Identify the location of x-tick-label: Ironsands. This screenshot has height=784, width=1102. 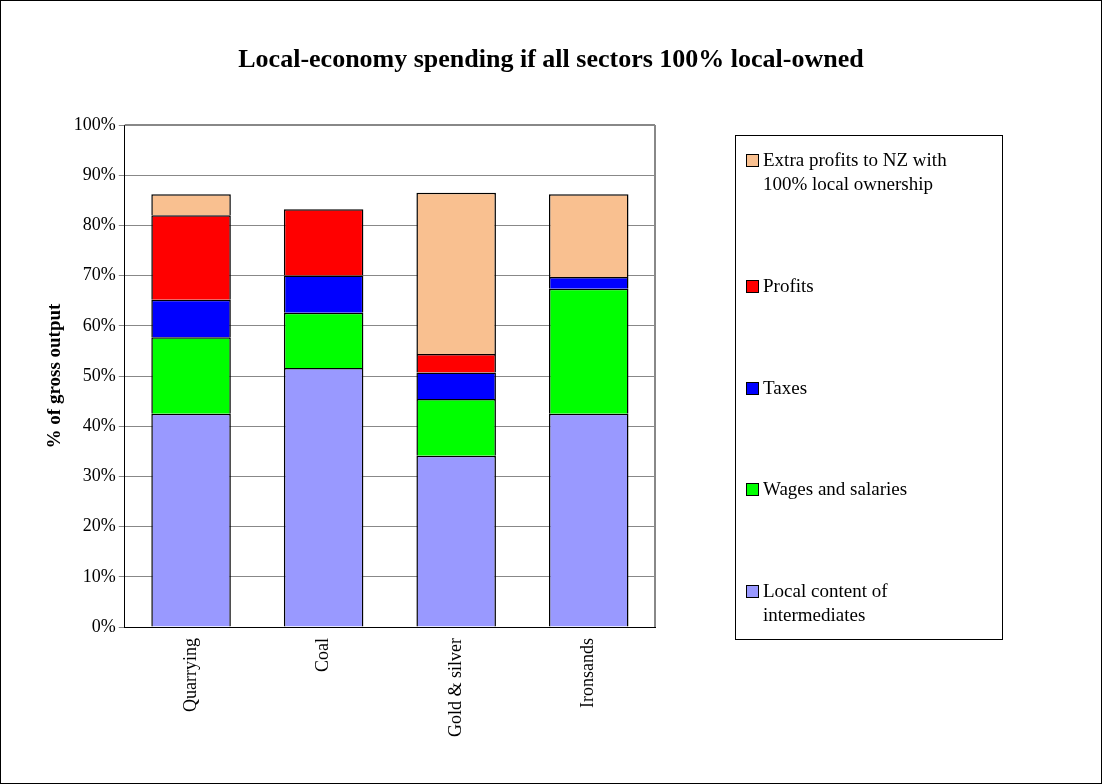
(587, 673).